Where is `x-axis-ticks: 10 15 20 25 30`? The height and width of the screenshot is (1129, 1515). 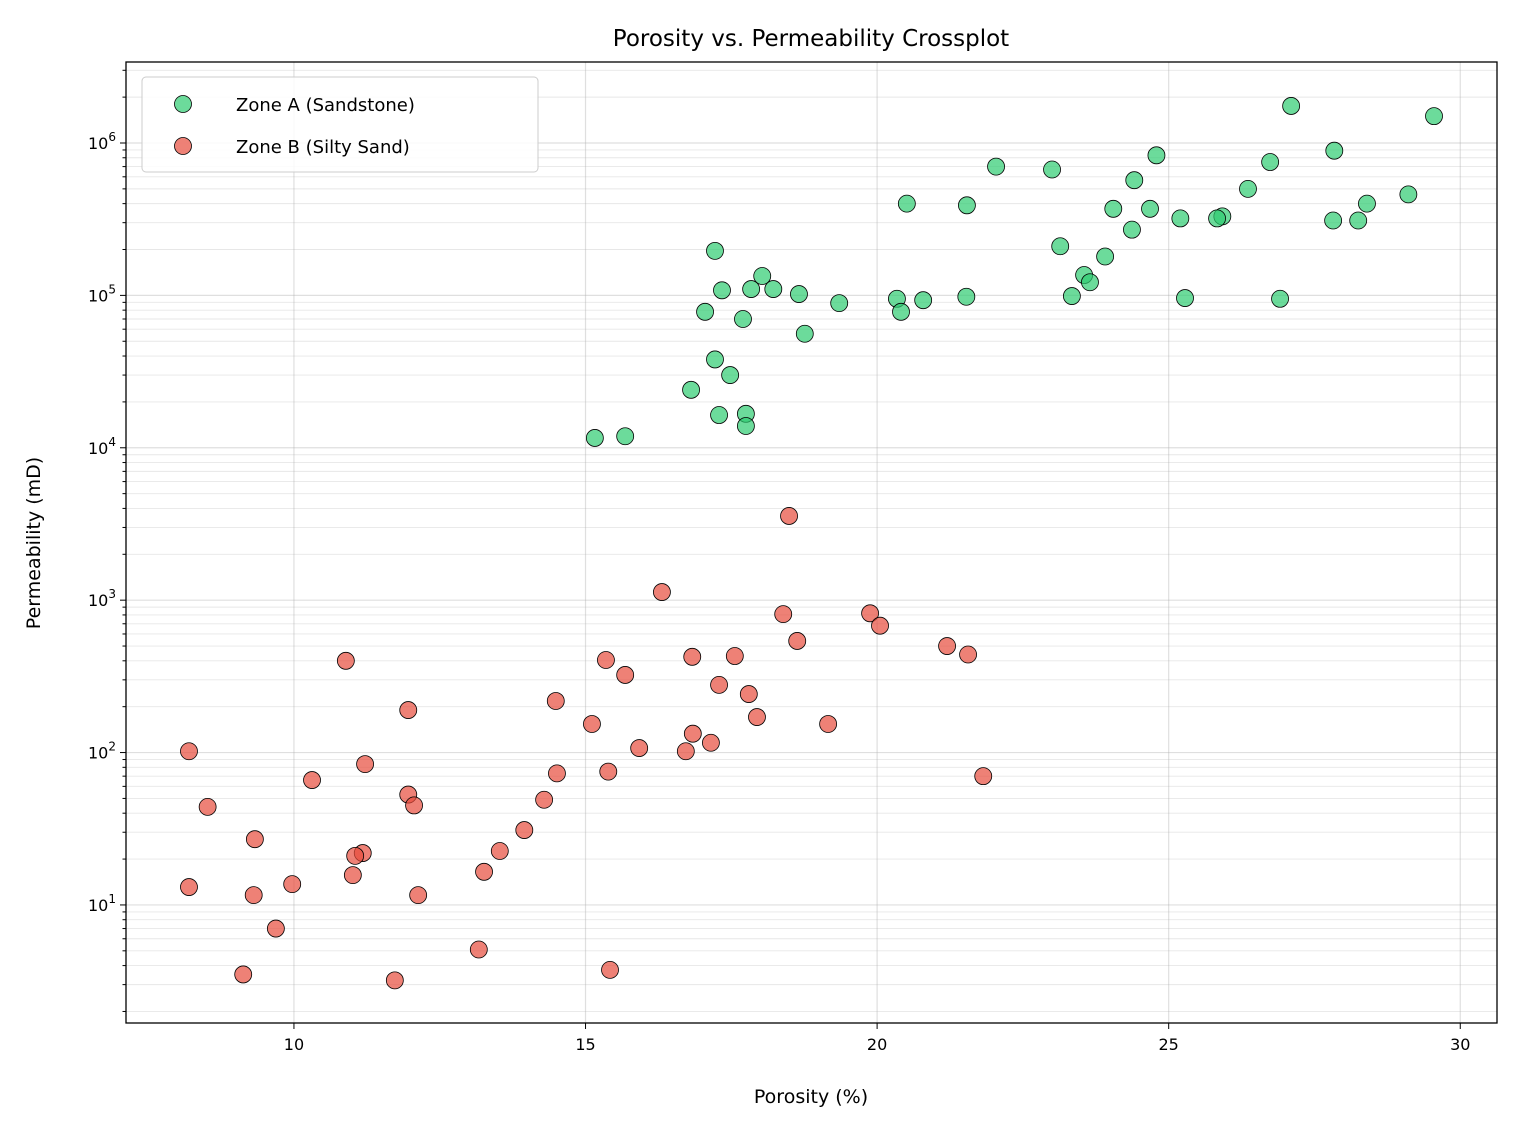
x-axis-ticks: 10 15 20 25 30 is located at coordinates (877, 1038).